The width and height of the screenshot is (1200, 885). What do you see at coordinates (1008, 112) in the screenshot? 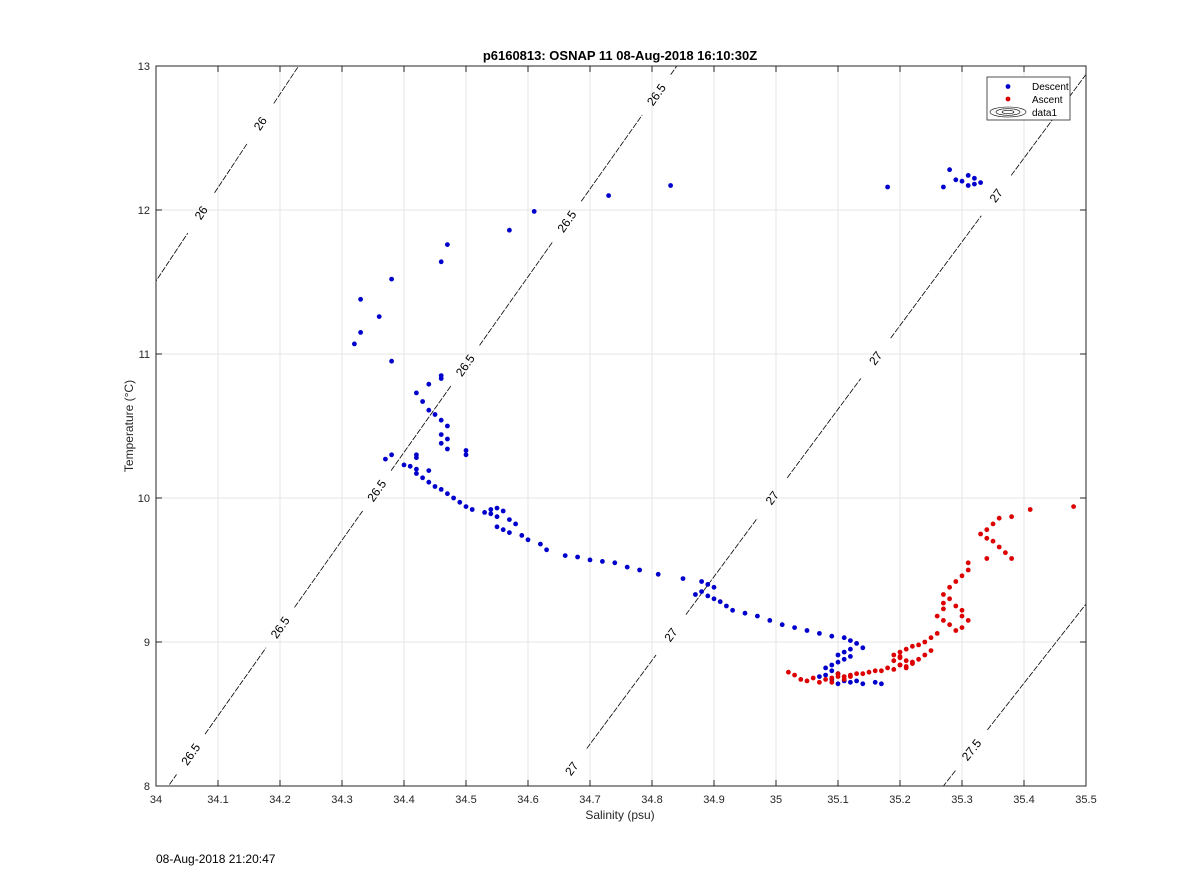
I see `legend-contour-icon` at bounding box center [1008, 112].